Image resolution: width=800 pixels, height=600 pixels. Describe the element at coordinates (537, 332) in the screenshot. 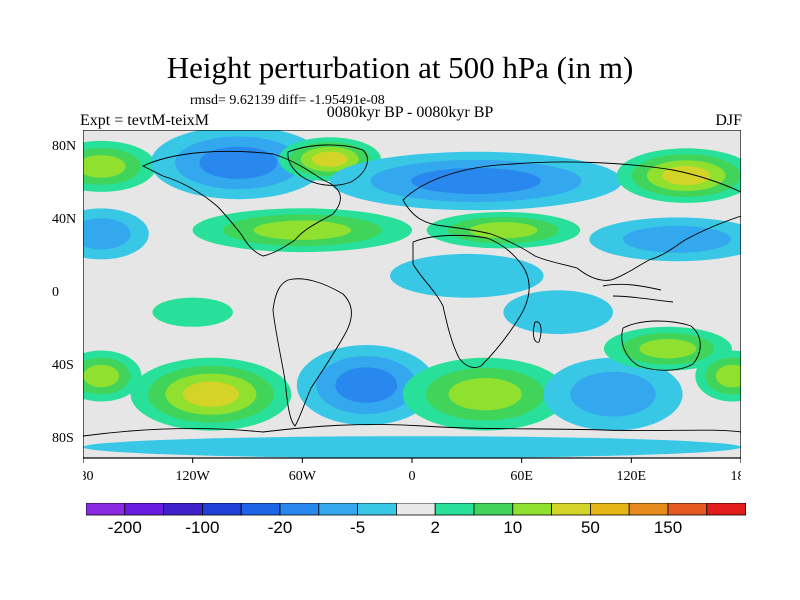

I see `coast-madagascar` at that location.